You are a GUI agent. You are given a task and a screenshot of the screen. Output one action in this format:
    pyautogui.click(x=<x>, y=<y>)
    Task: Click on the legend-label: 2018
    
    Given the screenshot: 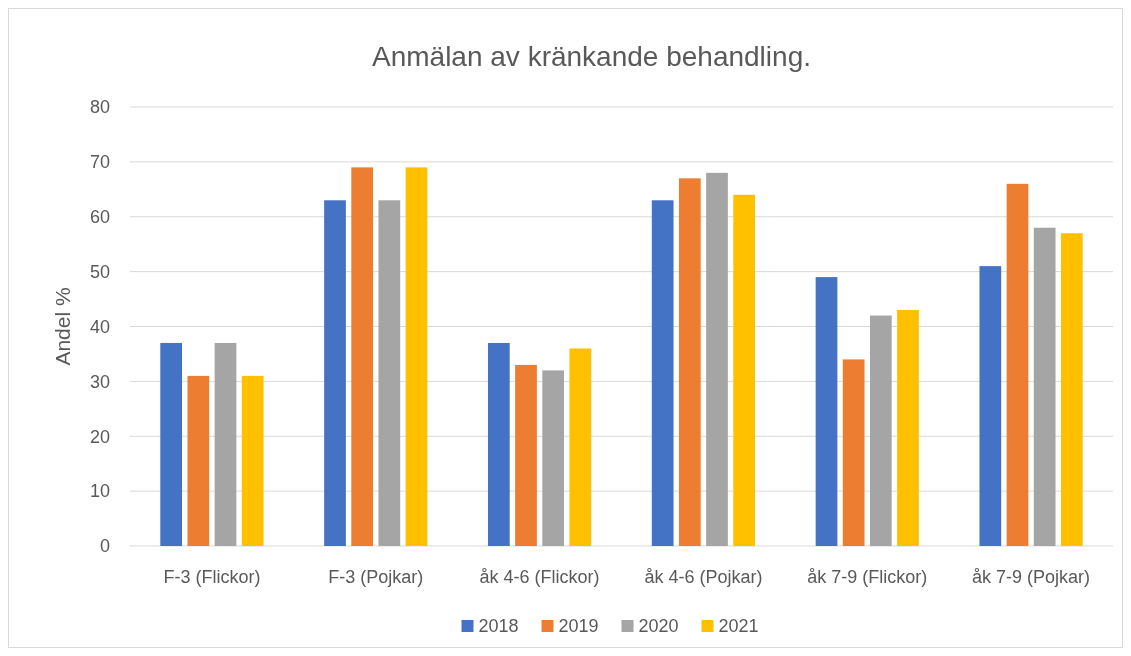 What is the action you would take?
    pyautogui.click(x=498, y=626)
    